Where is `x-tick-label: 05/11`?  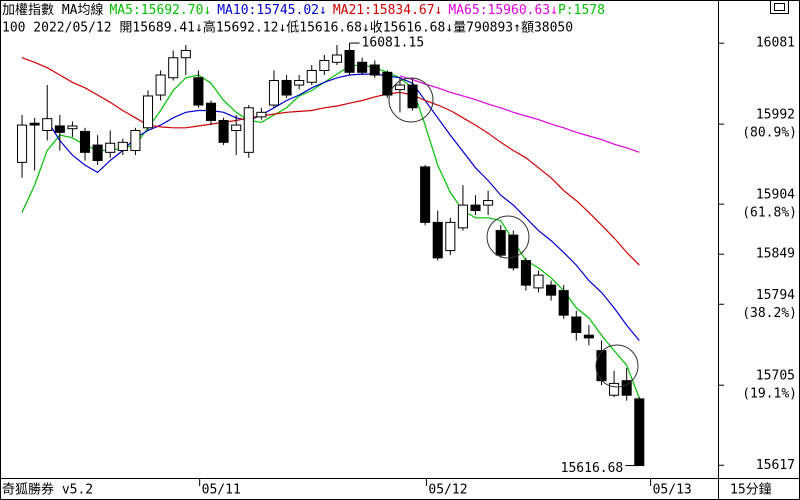 x-tick-label: 05/11 is located at coordinates (221, 490).